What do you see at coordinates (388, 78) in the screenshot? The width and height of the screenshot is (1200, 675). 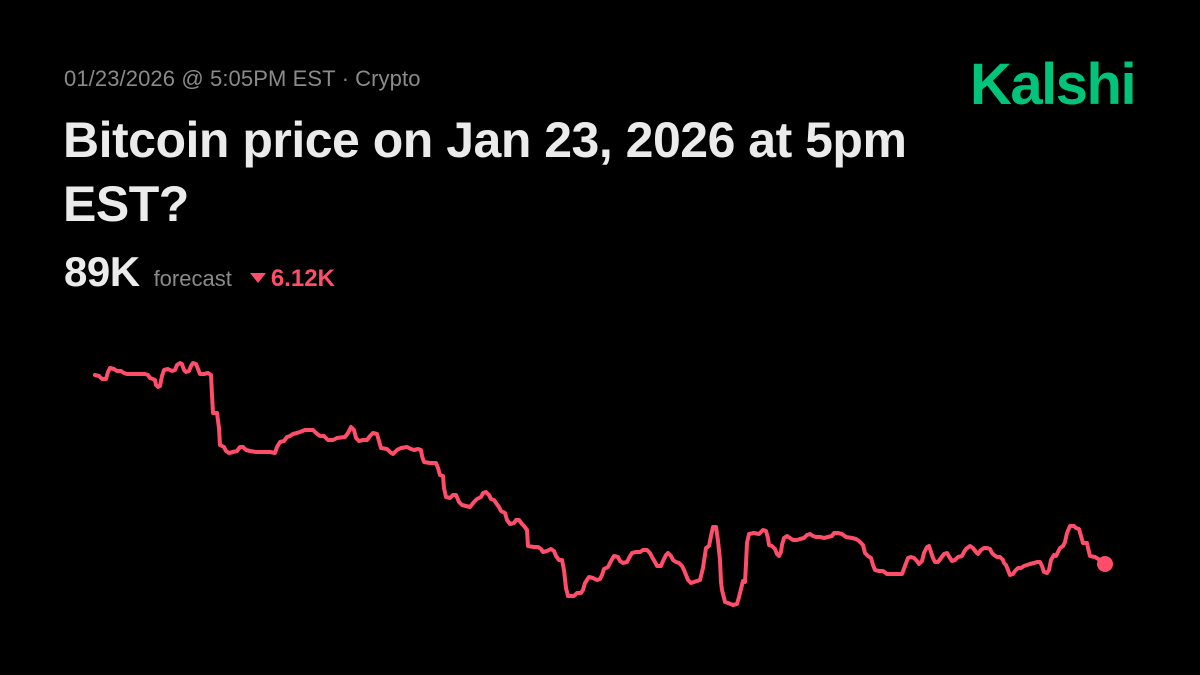 I see `market-category: Crypto` at bounding box center [388, 78].